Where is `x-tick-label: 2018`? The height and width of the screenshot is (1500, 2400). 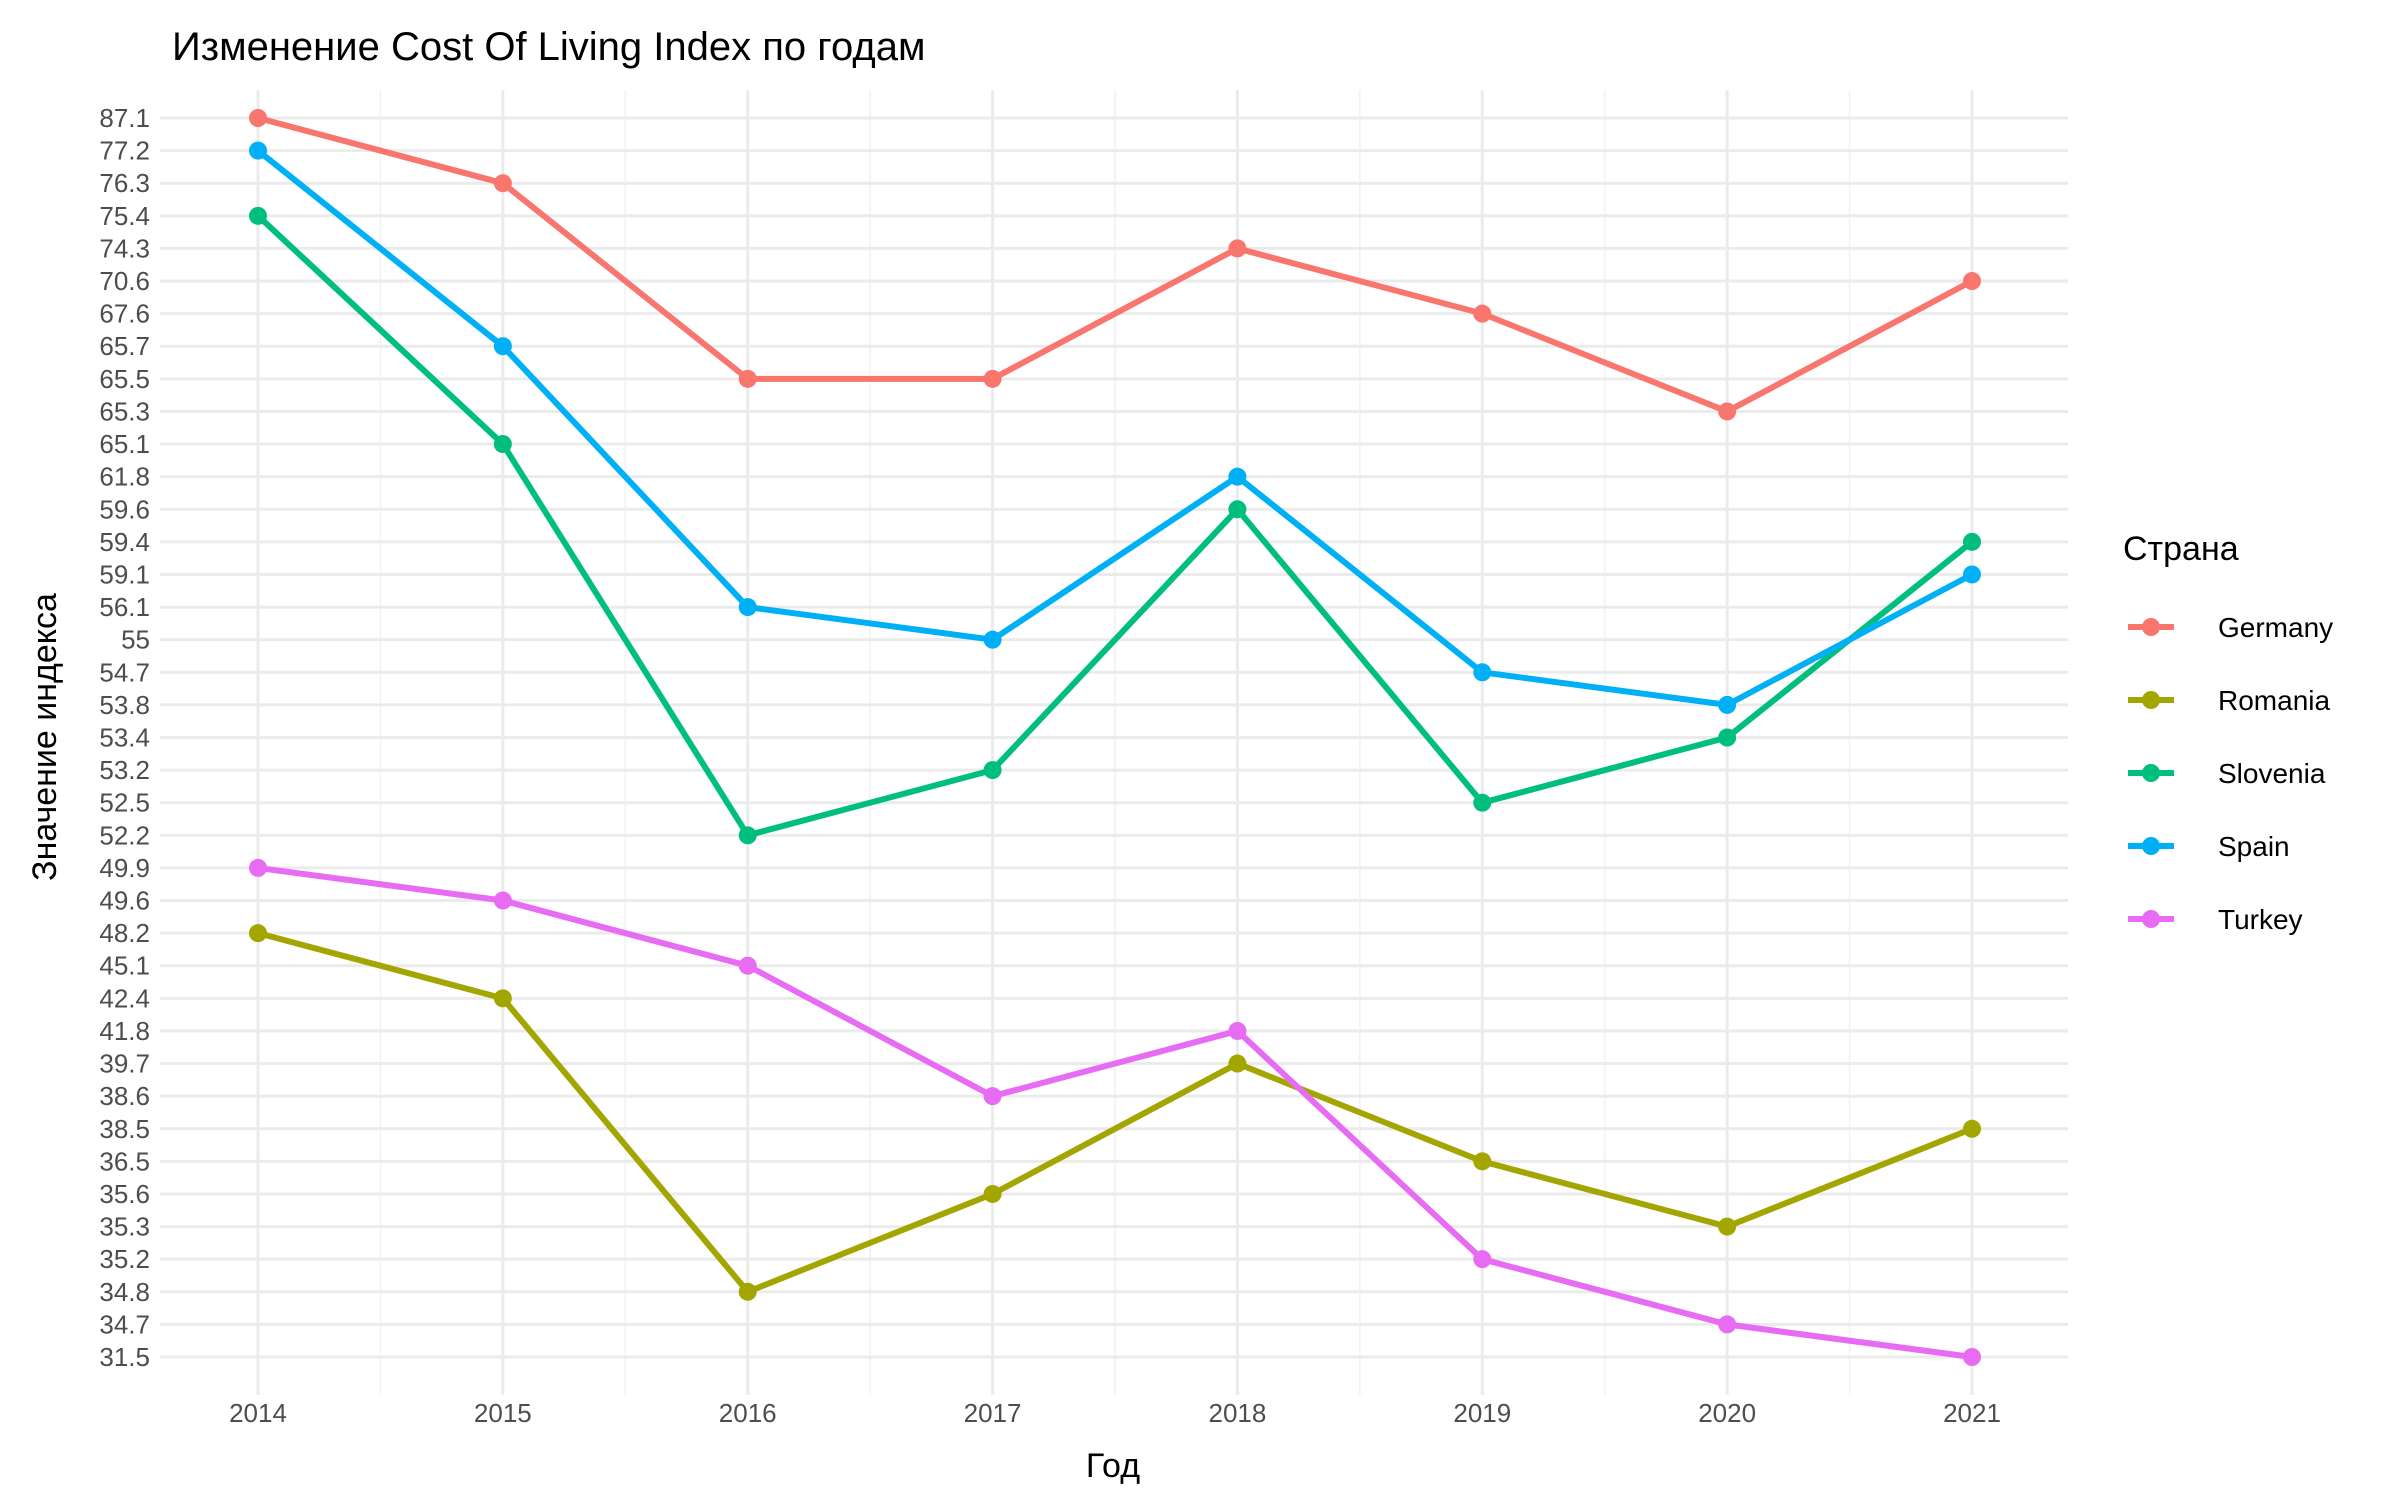 x-tick-label: 2018 is located at coordinates (1238, 1413).